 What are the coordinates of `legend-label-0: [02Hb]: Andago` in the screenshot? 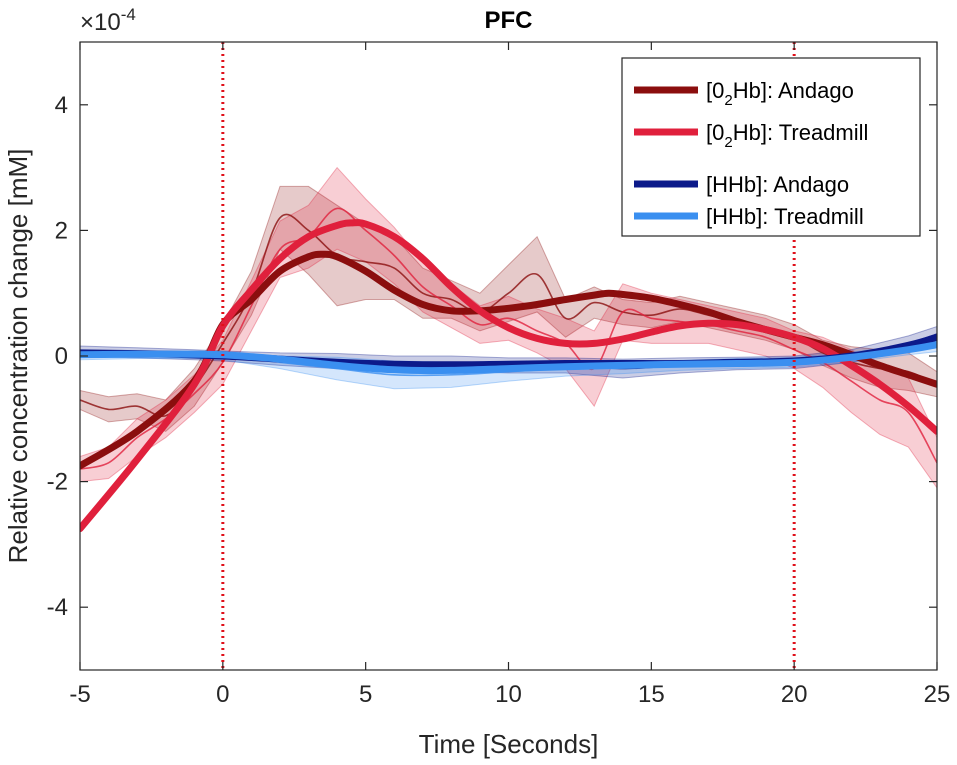 It's located at (780, 93).